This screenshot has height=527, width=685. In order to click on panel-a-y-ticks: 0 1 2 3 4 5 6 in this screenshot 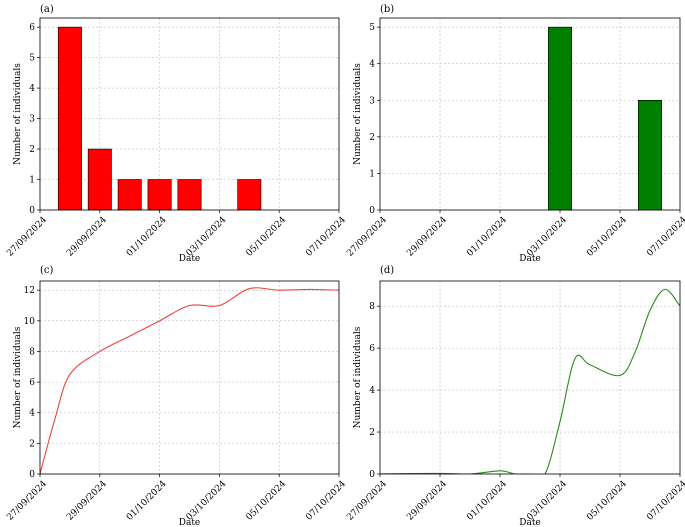, I will do `click(34, 119)`.